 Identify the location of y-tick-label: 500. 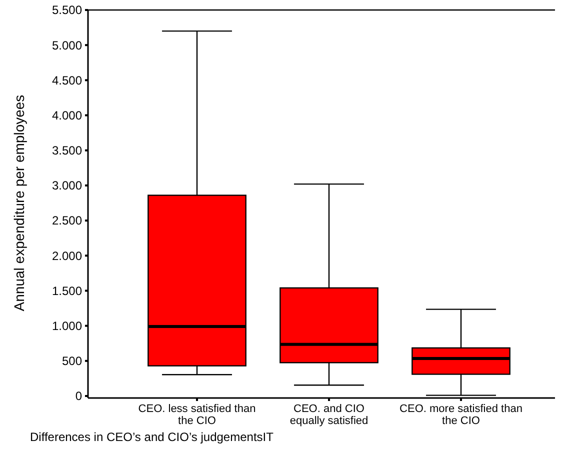
(72, 361).